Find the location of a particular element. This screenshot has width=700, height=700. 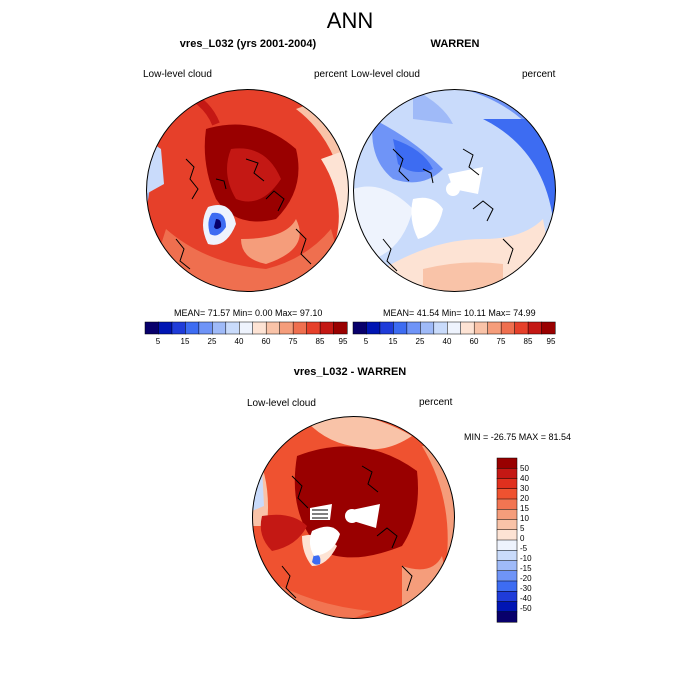

colorbar-model is located at coordinates (246, 328).